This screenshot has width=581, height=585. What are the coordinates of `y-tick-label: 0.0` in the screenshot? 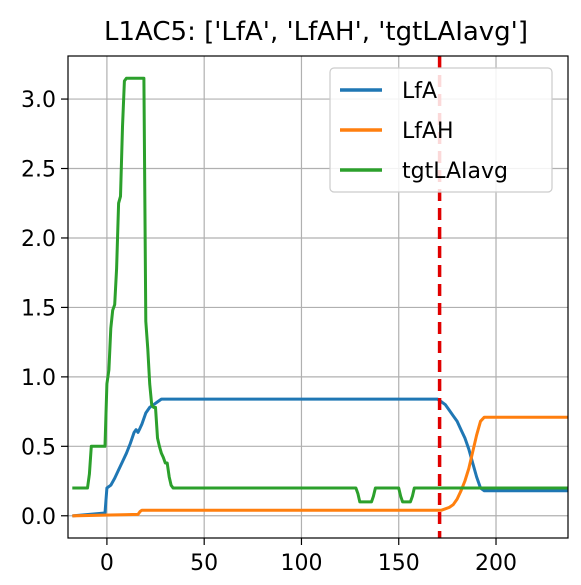 It's located at (38, 517).